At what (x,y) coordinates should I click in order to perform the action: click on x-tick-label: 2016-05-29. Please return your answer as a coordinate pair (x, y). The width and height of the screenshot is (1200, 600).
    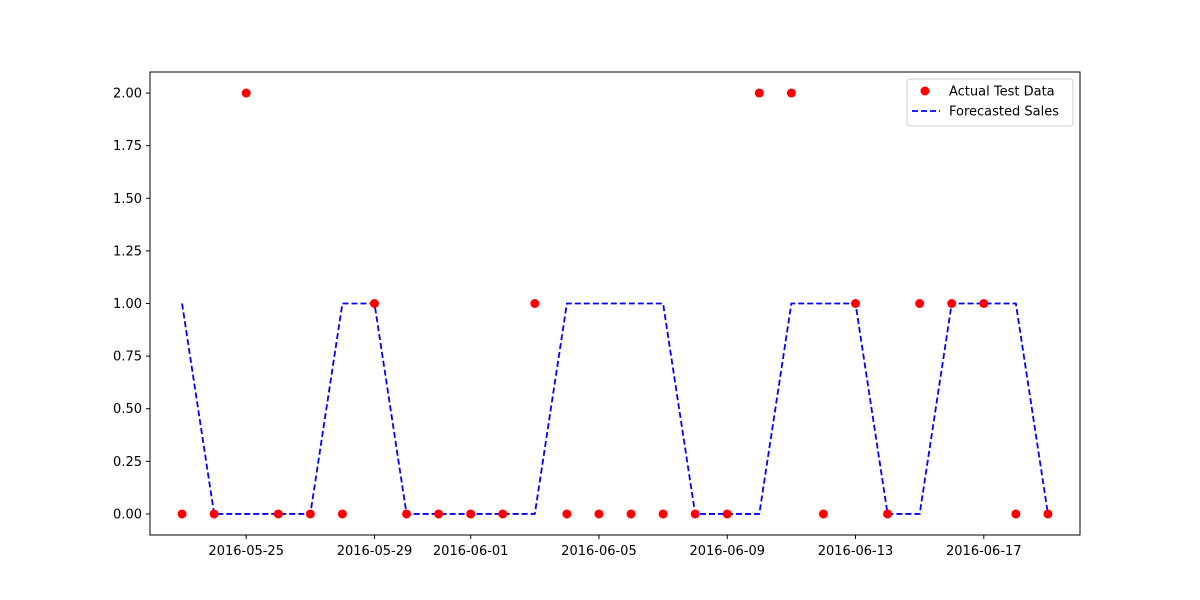
    Looking at the image, I should click on (375, 551).